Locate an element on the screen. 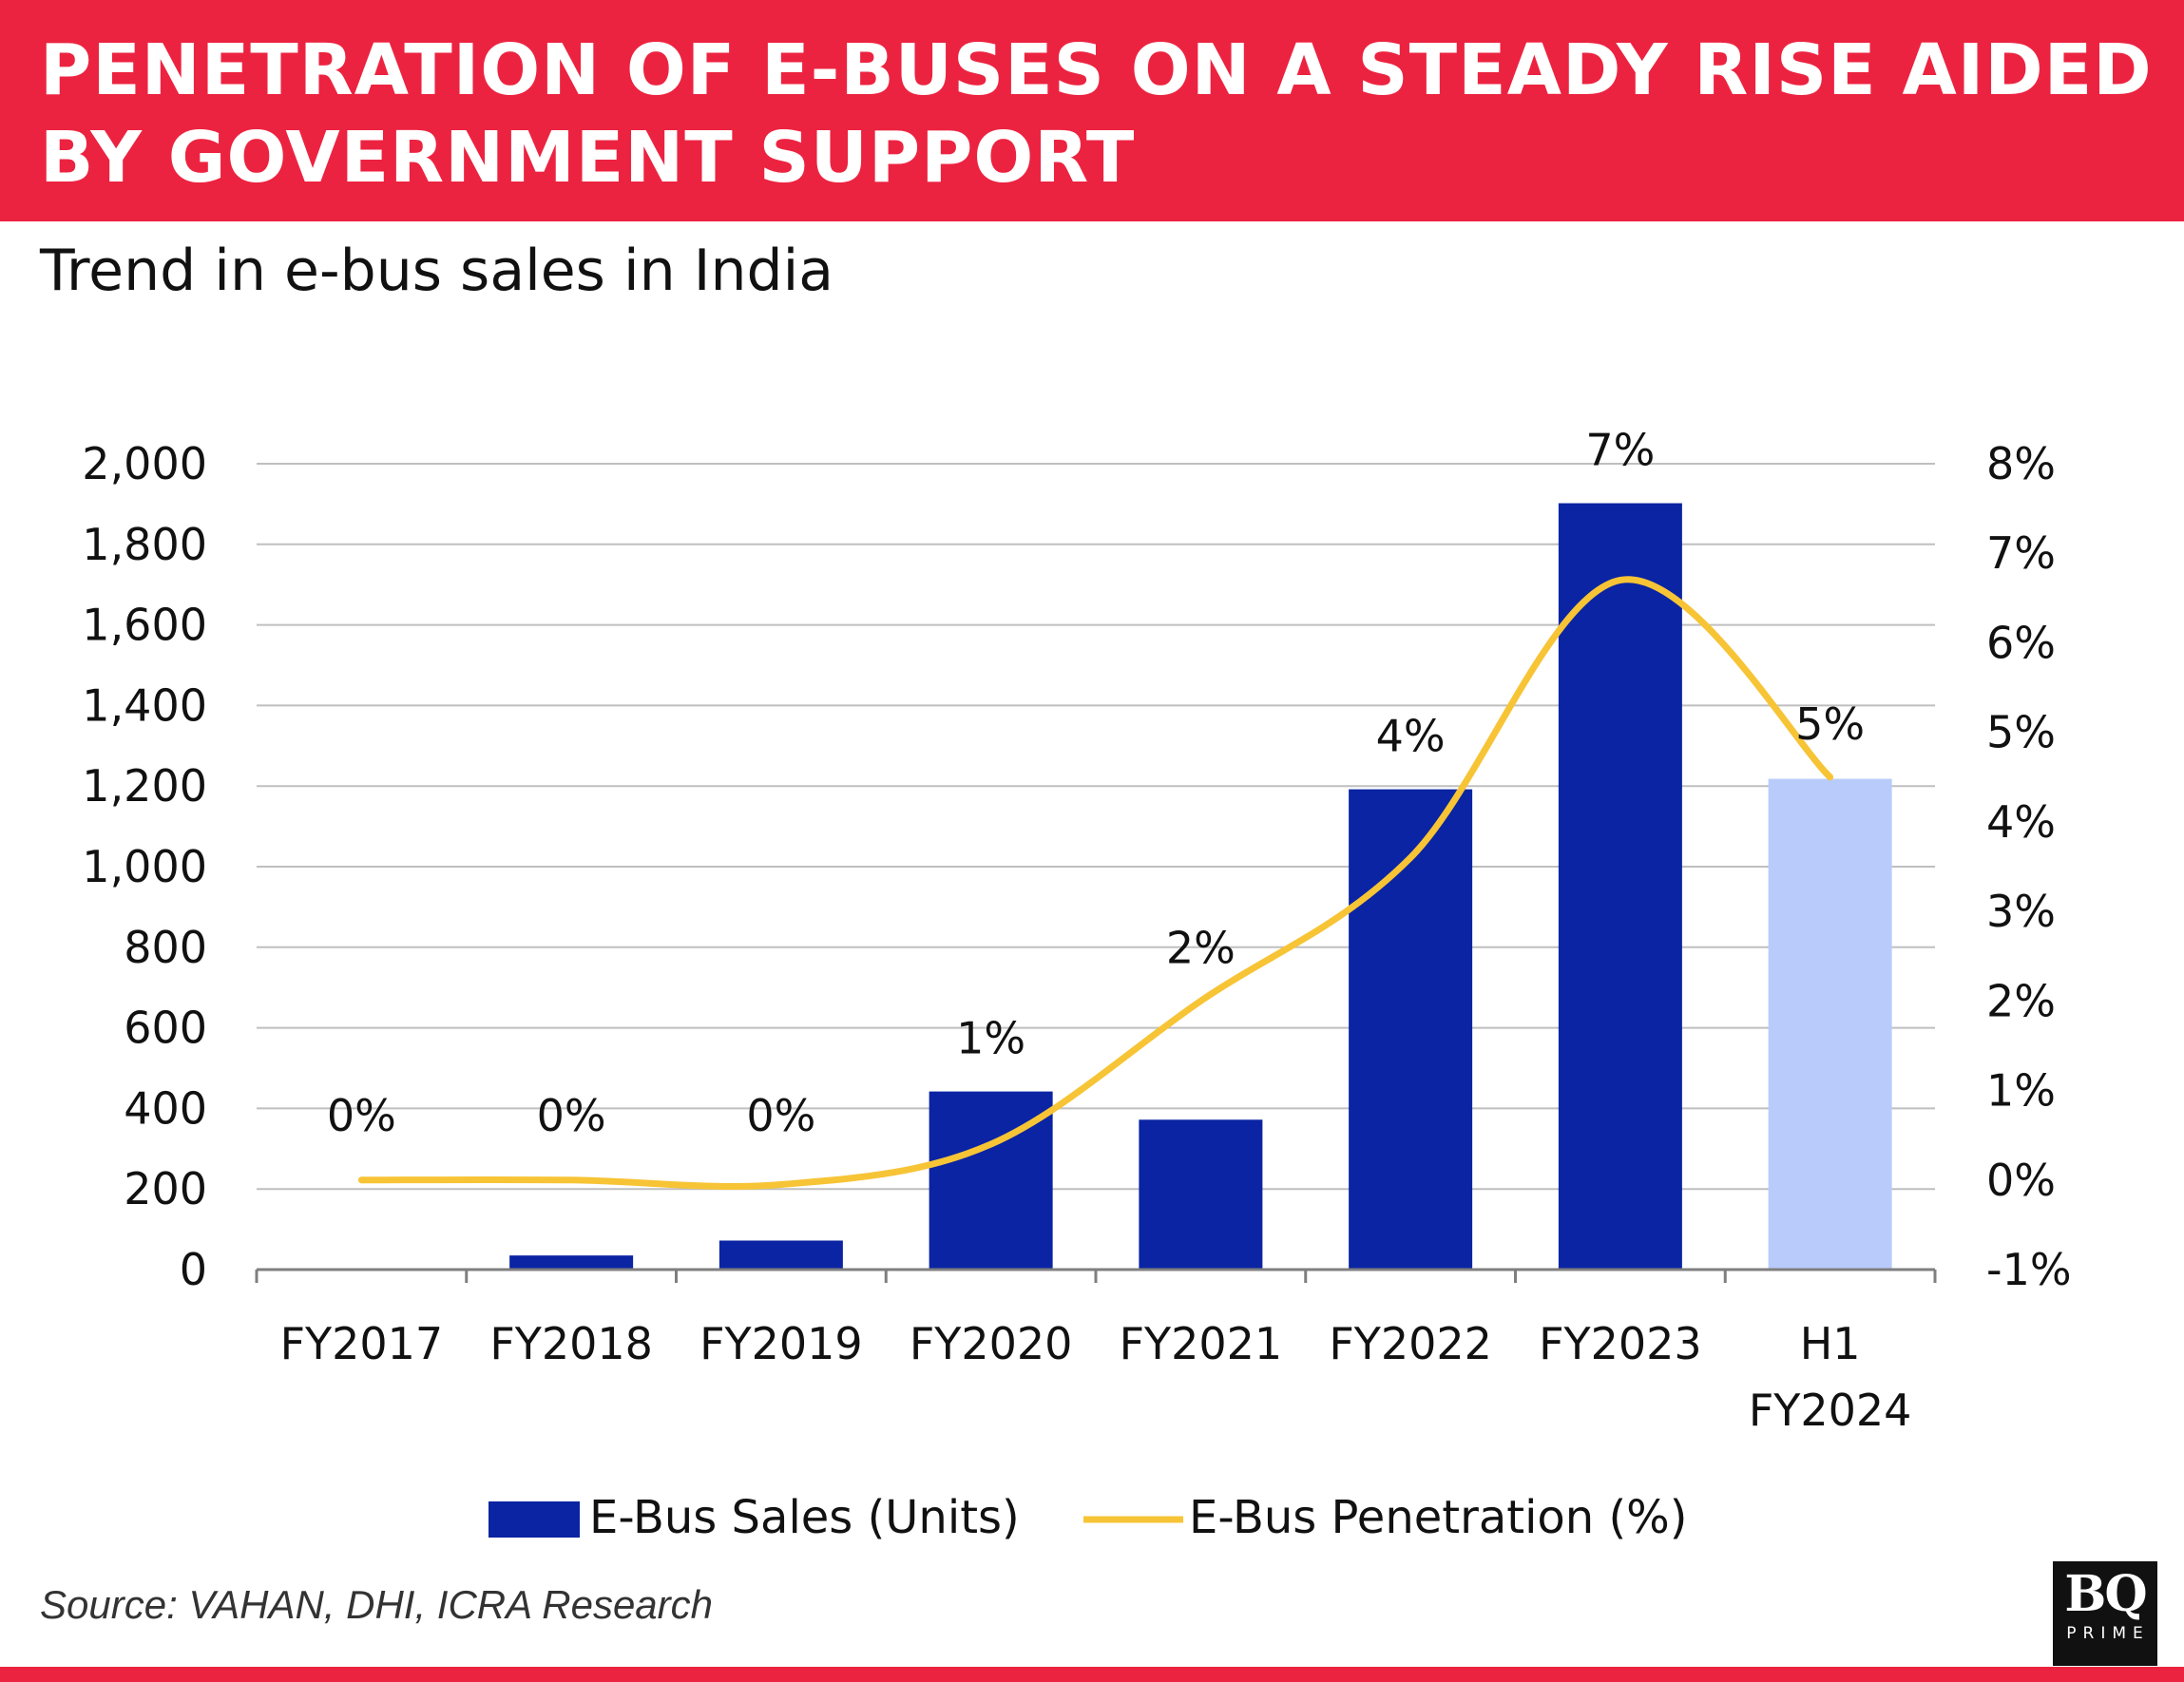 This screenshot has height=1682, width=2184. y-right-tick-label: 2% is located at coordinates (2021, 1000).